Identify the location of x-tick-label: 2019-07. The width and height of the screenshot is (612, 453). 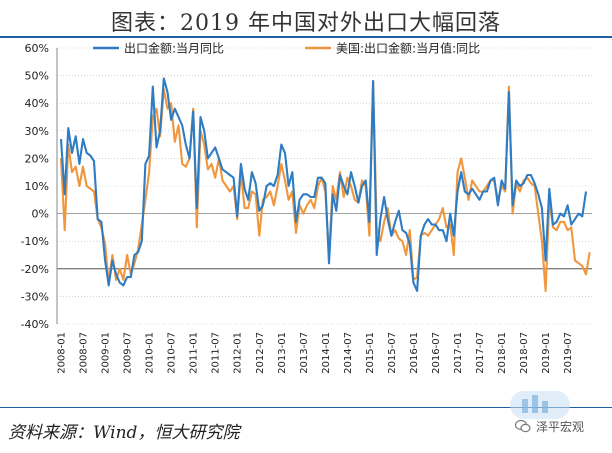
(568, 353).